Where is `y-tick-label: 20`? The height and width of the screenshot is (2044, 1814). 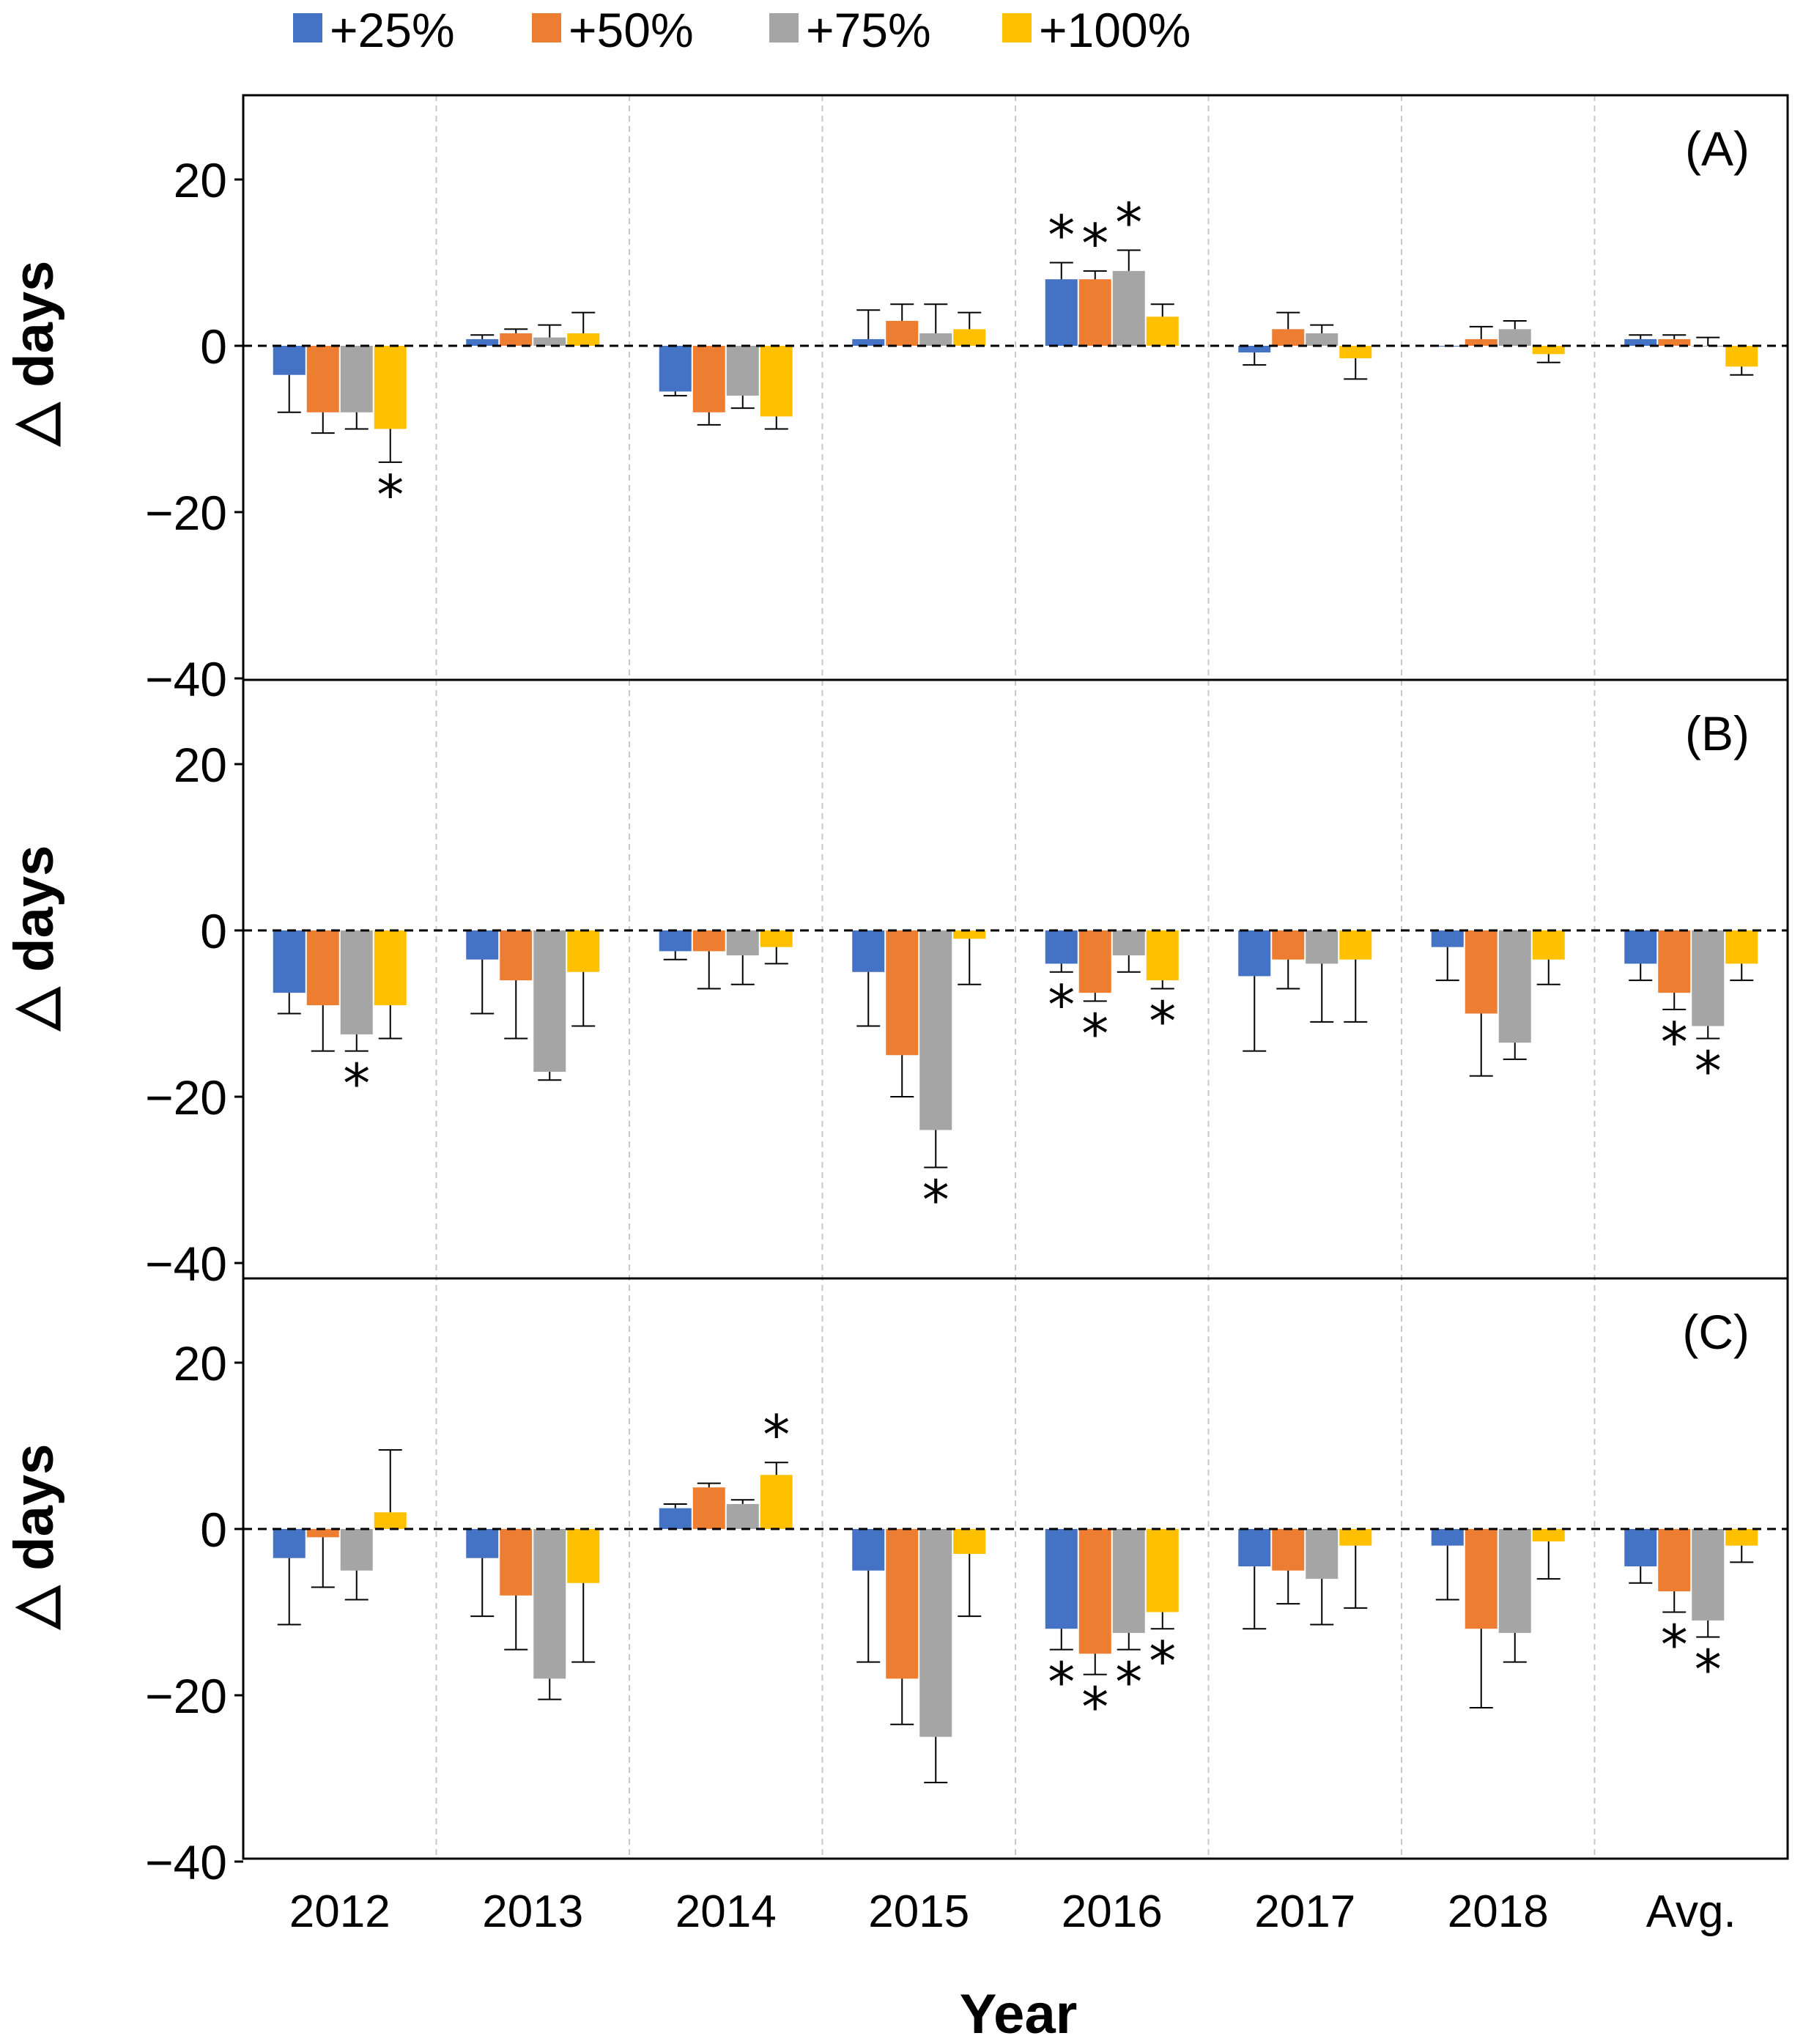 y-tick-label: 20 is located at coordinates (200, 765).